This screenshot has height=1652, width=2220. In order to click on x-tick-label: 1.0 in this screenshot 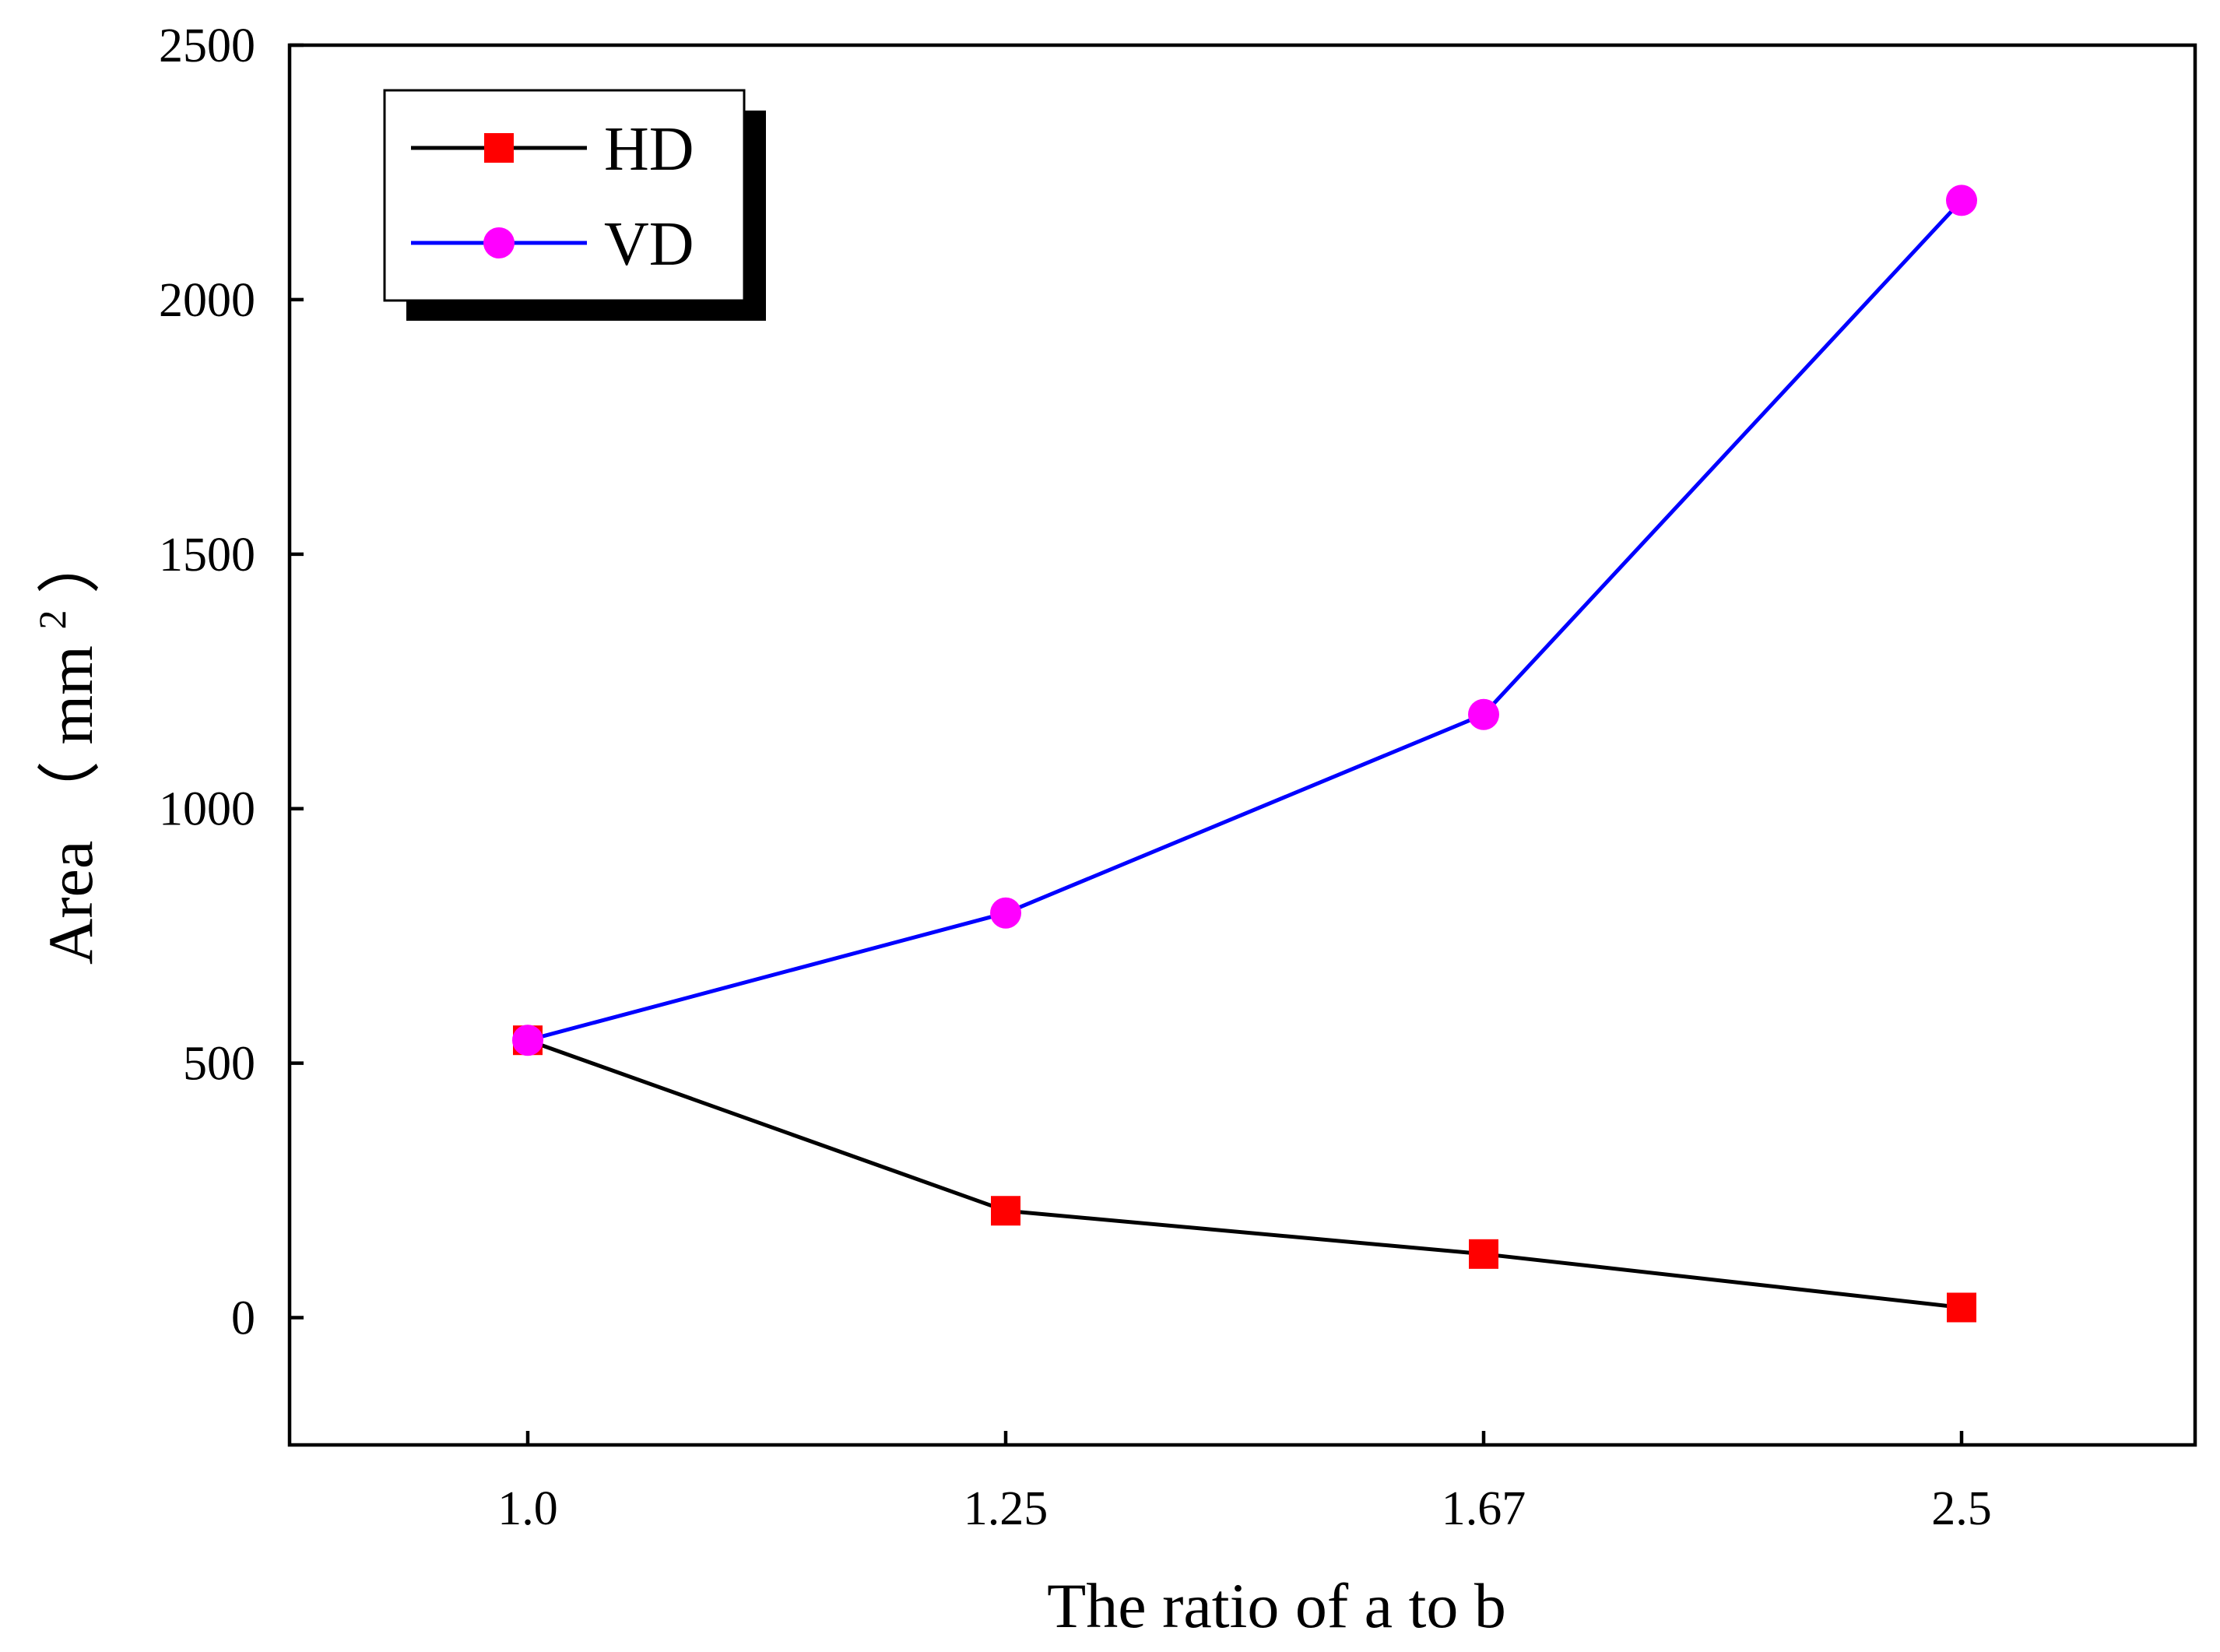, I will do `click(527, 1508)`.